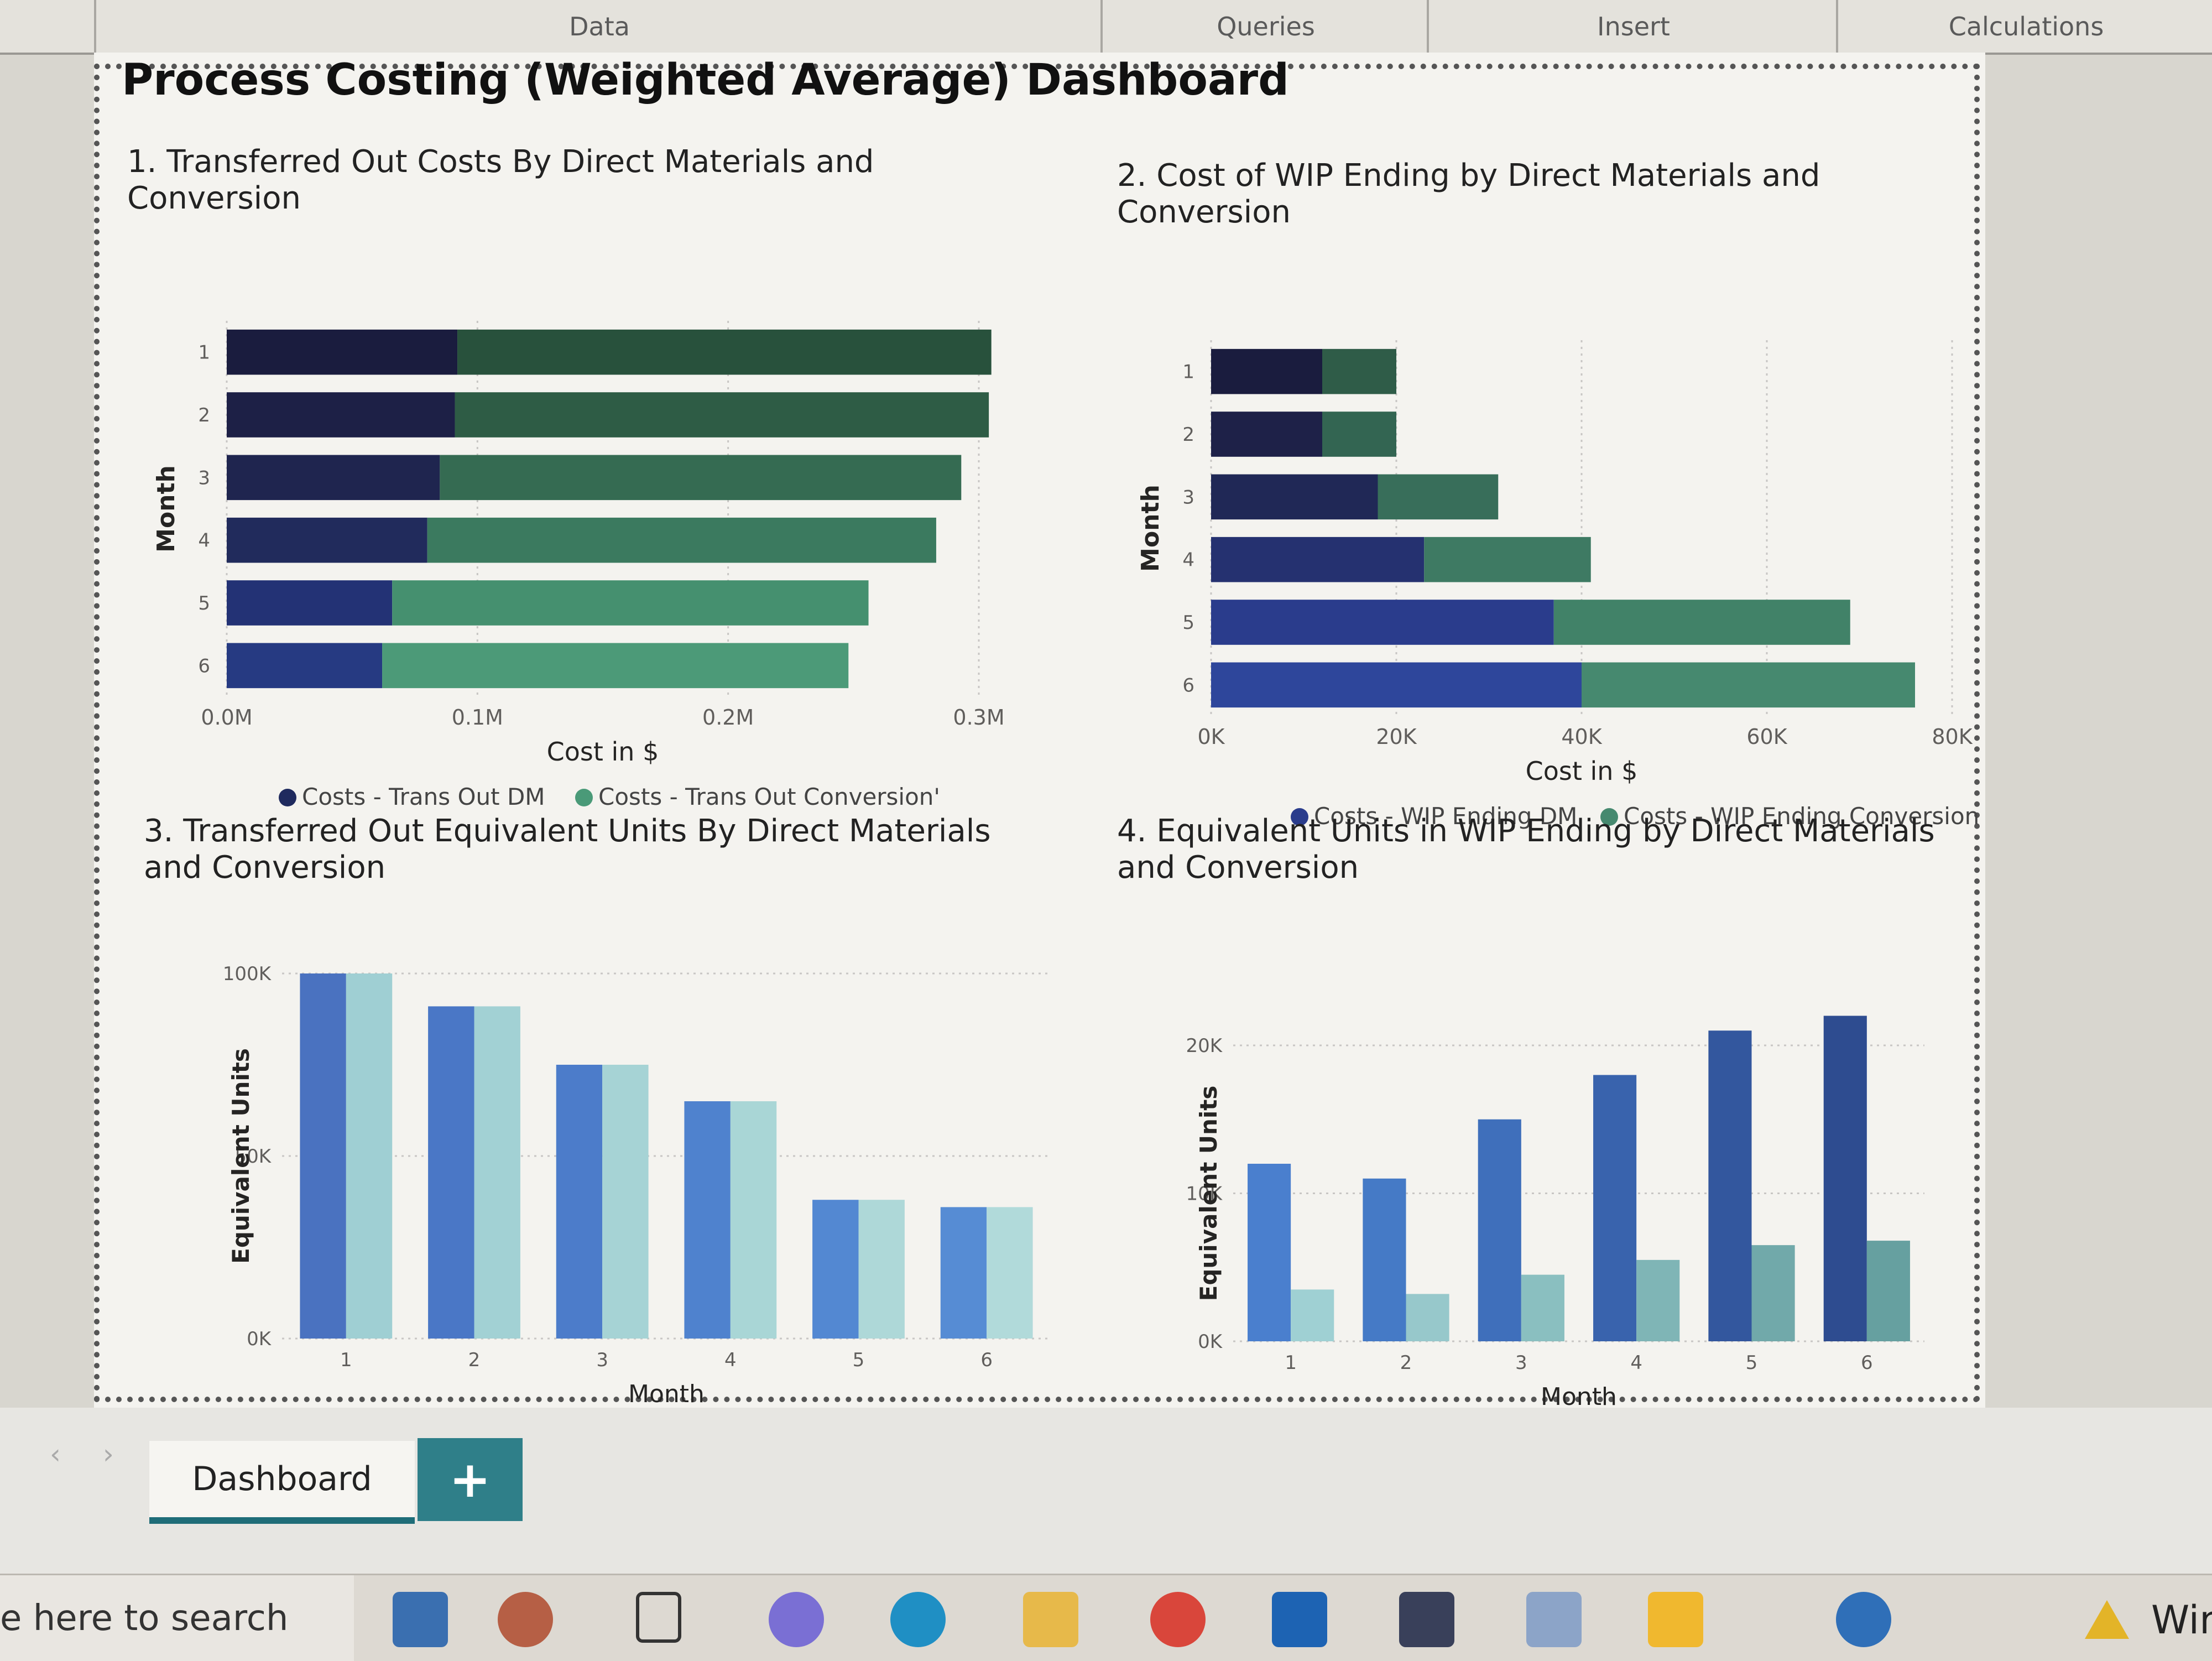 Image resolution: width=2212 pixels, height=1661 pixels. Describe the element at coordinates (1863, 1619) in the screenshot. I see `help-icon` at that location.